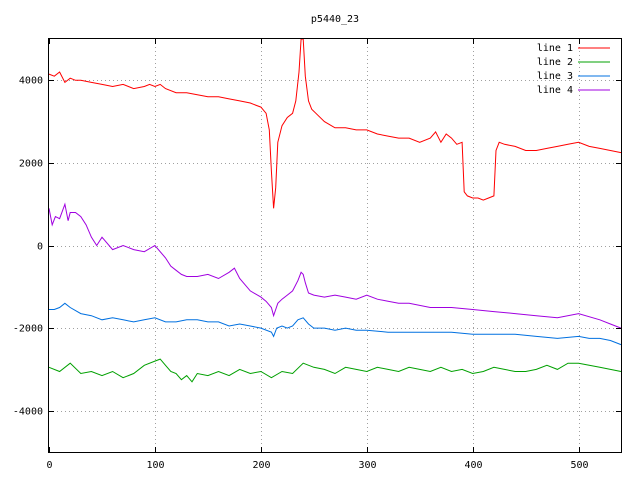 Image resolution: width=640 pixels, height=480 pixels. I want to click on y-tick-label: 4000, so click(31, 81).